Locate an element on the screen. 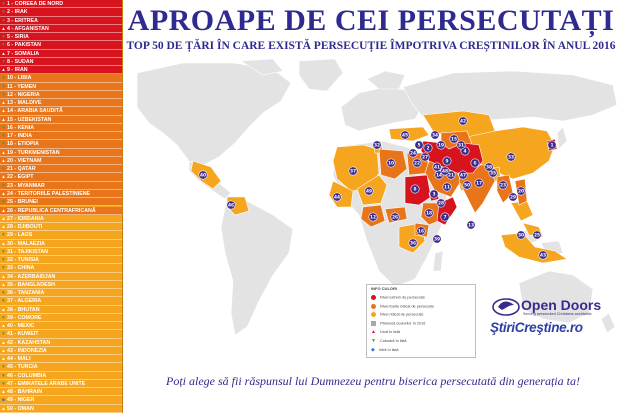 This screenshot has width=620, height=413. rank-marker-label: 26 is located at coordinates (395, 218).